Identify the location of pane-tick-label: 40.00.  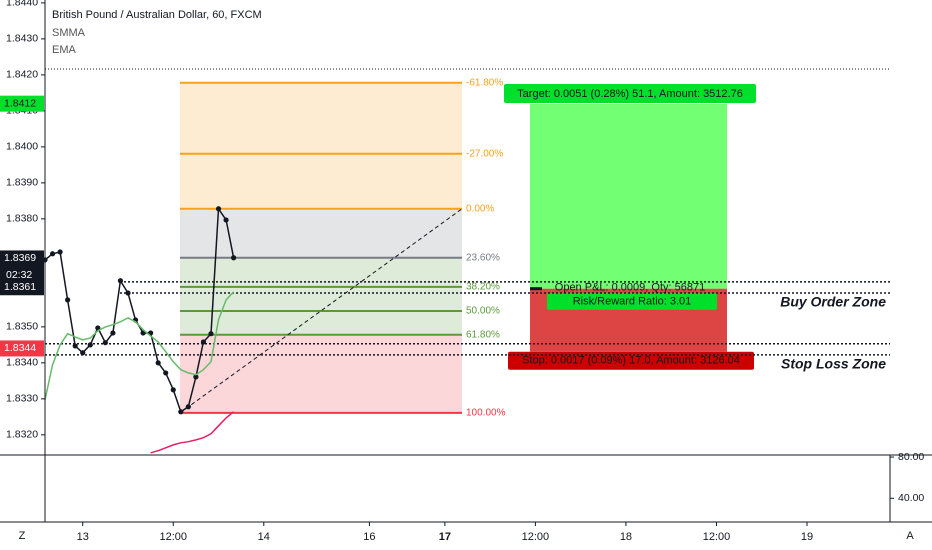
(911, 498).